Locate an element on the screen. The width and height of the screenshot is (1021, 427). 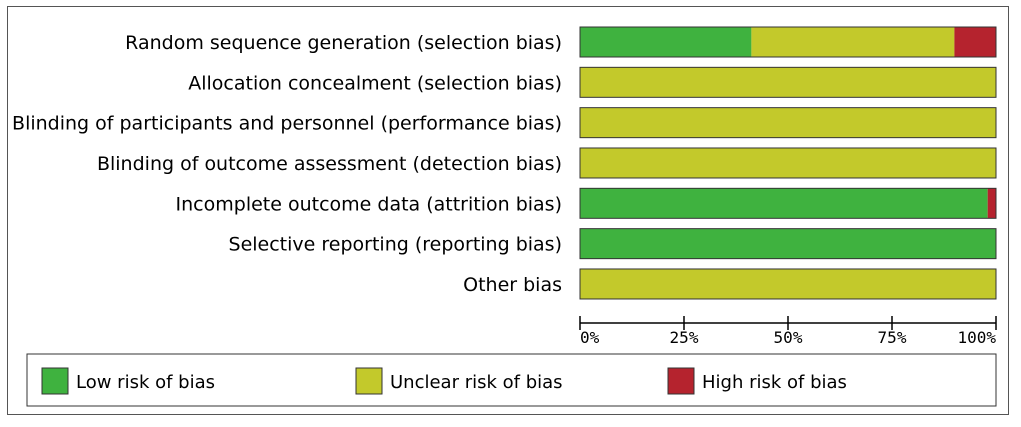
legend-box is located at coordinates (511, 380).